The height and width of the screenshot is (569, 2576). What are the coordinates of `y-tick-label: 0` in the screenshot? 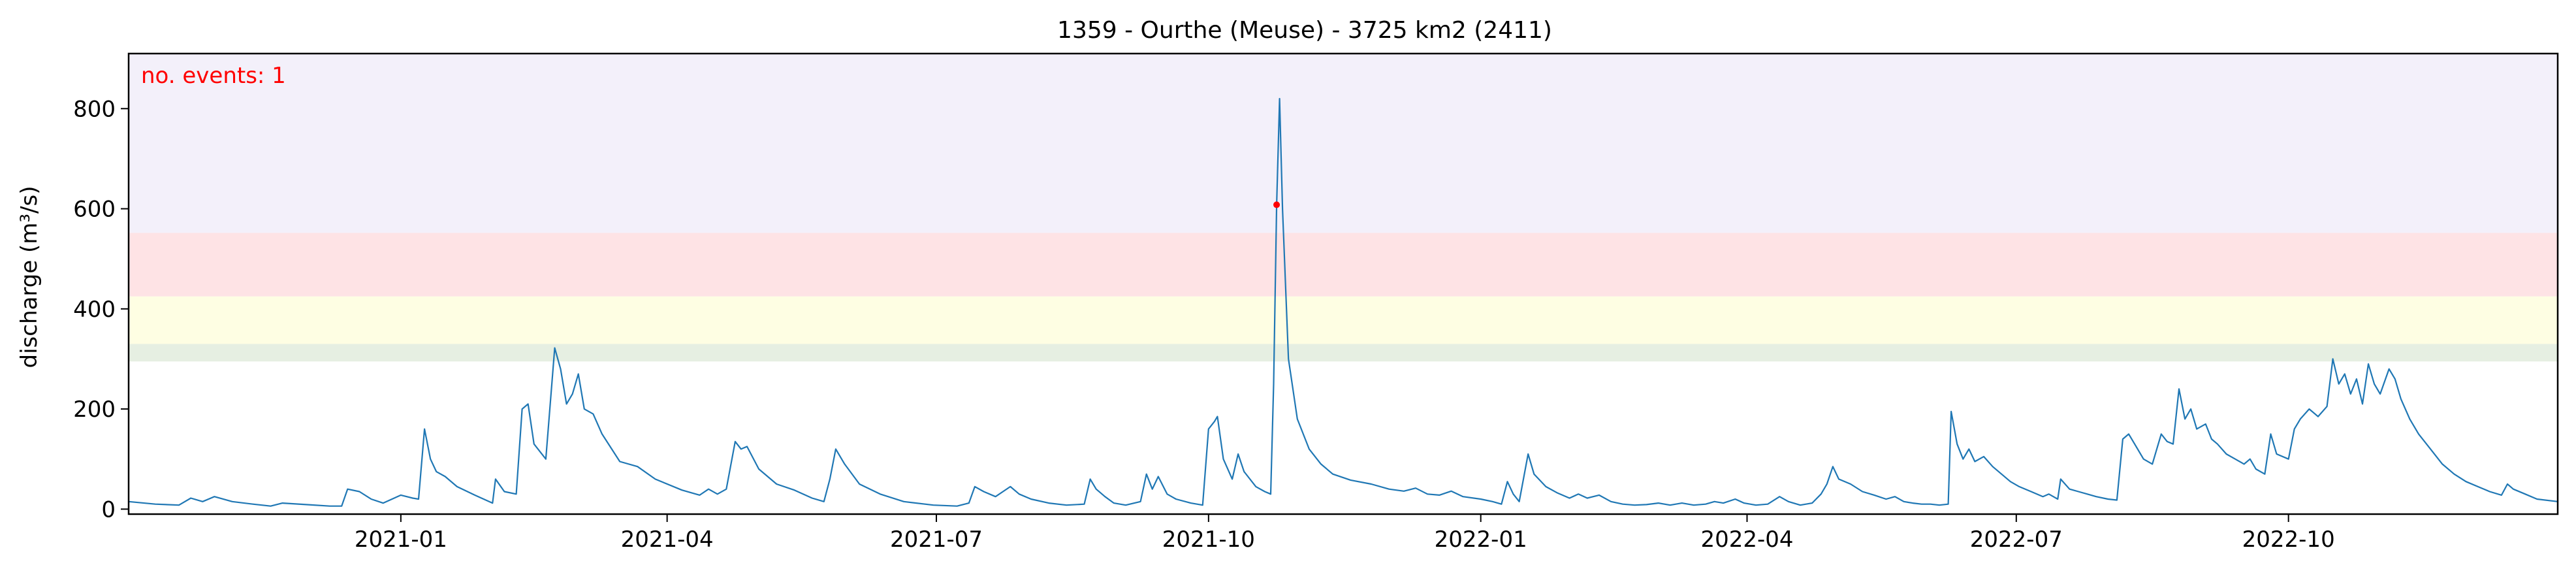 It's located at (108, 509).